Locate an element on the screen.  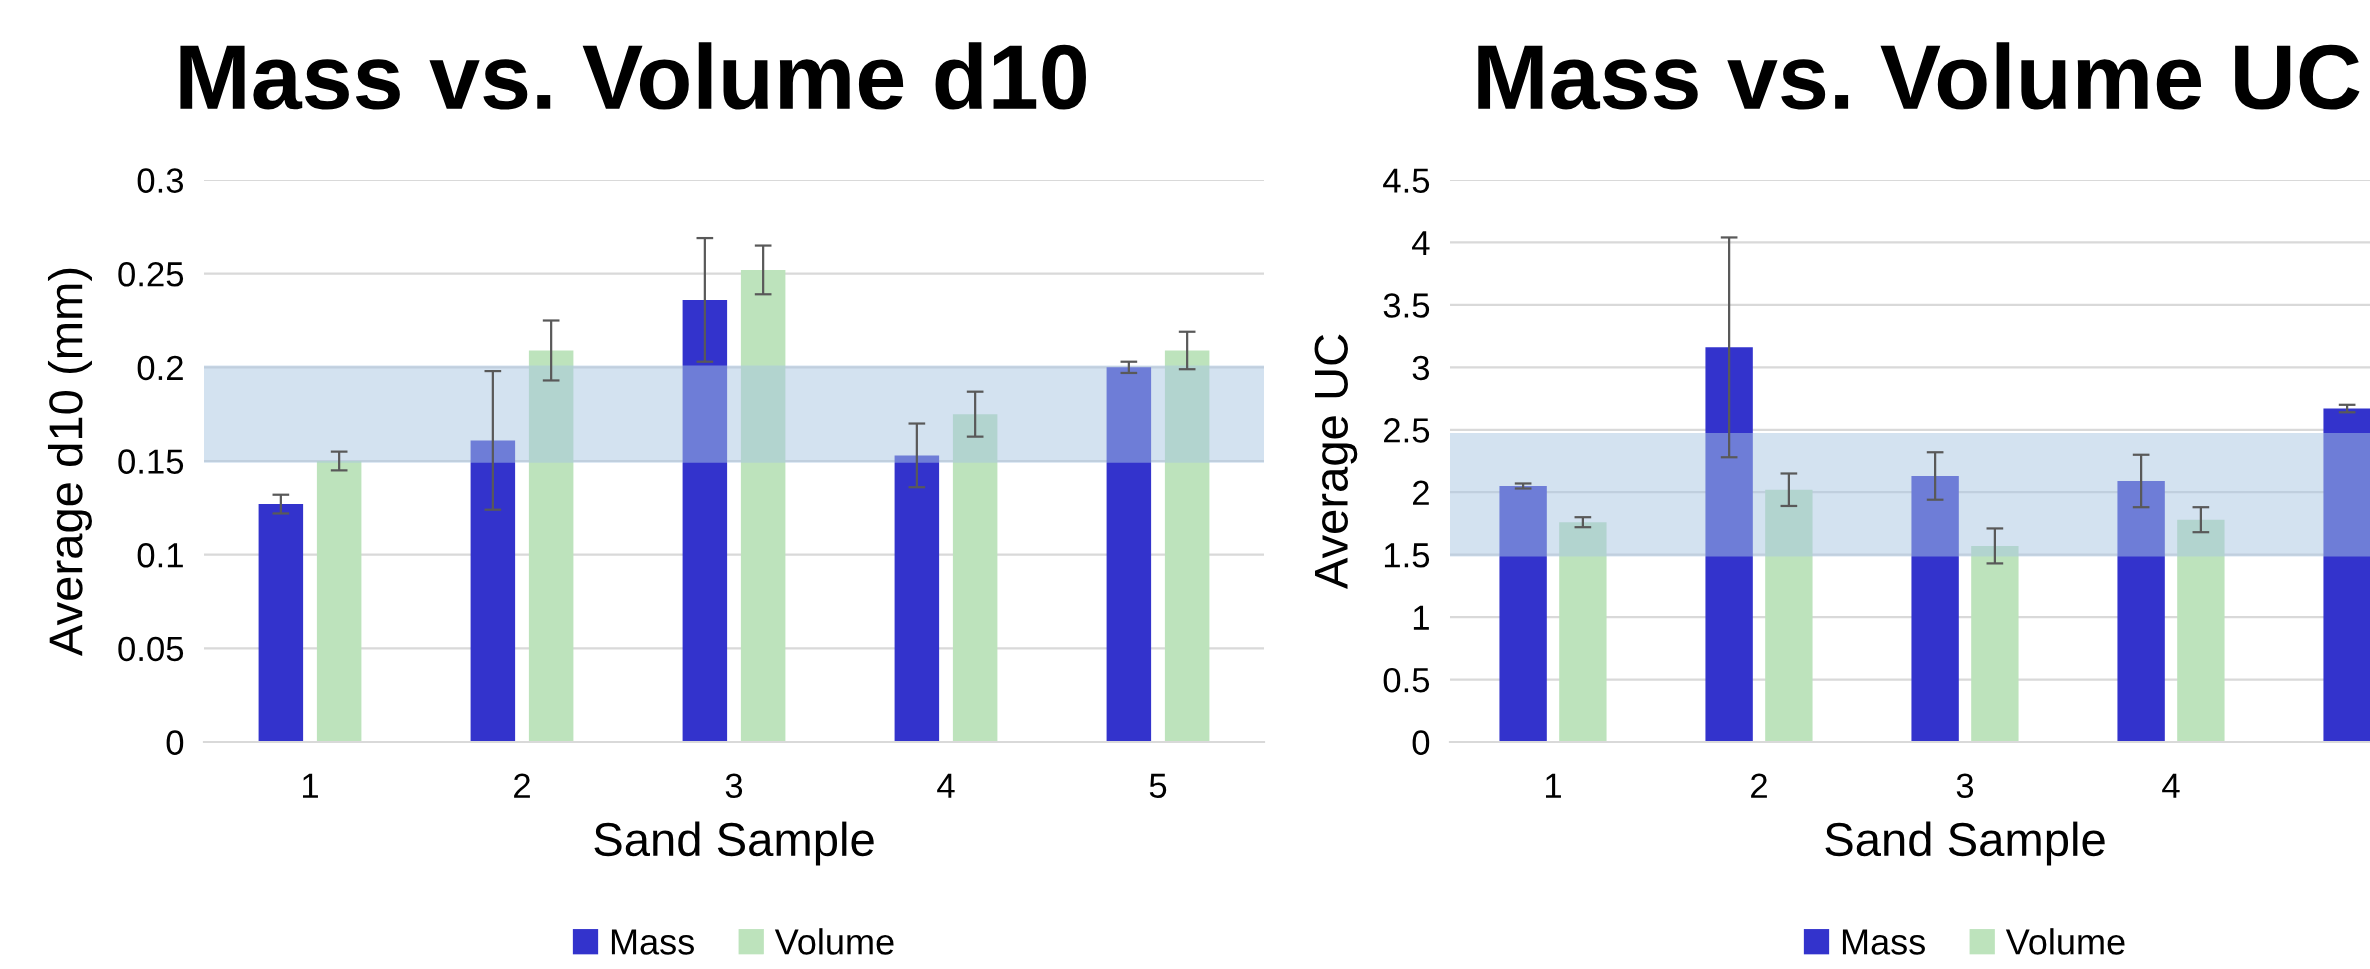
y-tick-label: 2.5 is located at coordinates (1407, 430).